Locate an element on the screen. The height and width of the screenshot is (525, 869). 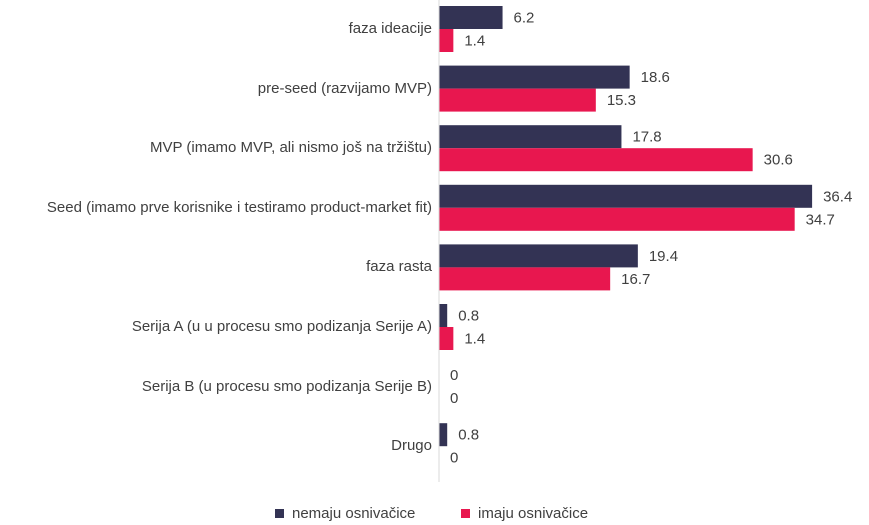
category-label-8: Drugo is located at coordinates (411, 446).